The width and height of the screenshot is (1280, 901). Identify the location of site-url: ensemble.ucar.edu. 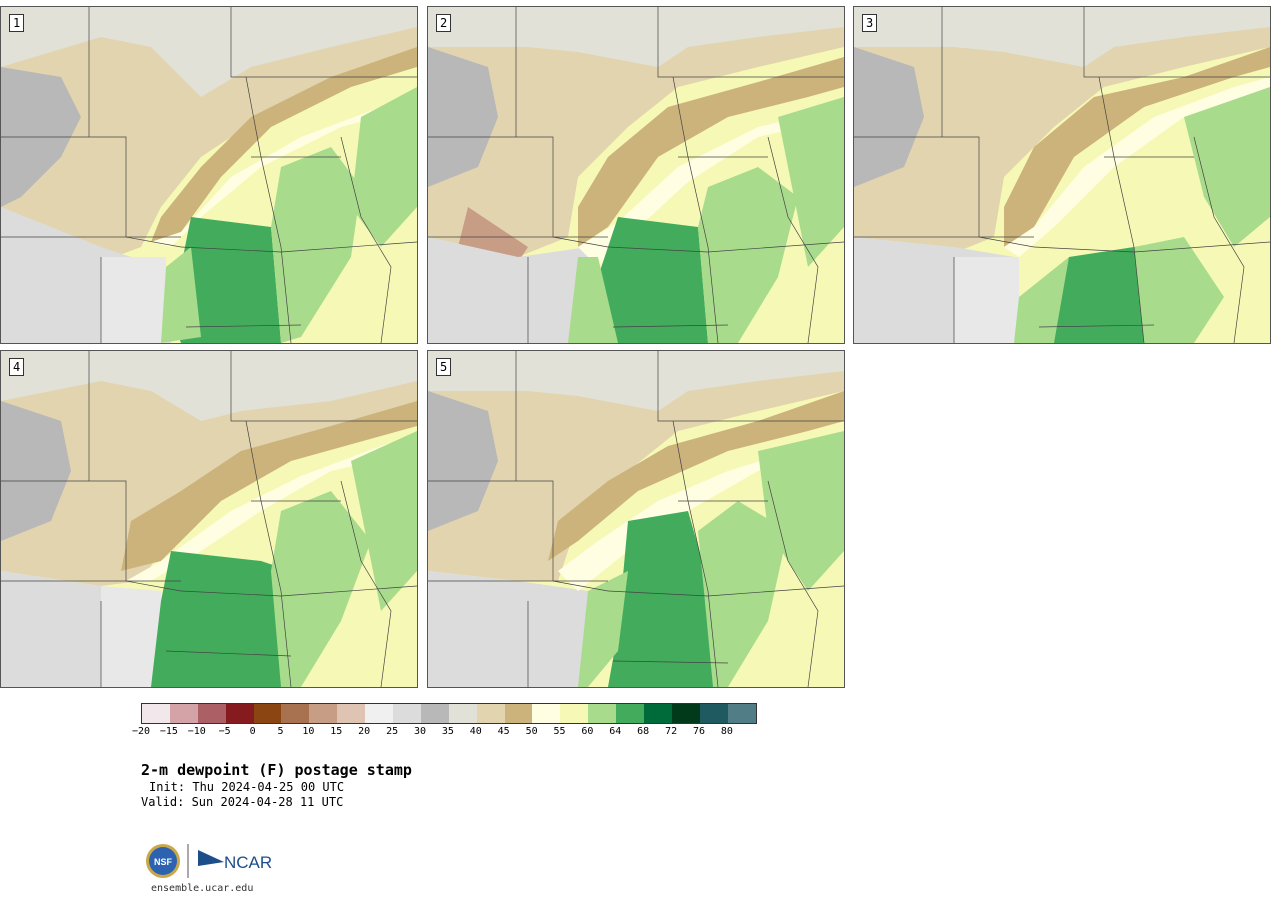
(202, 888).